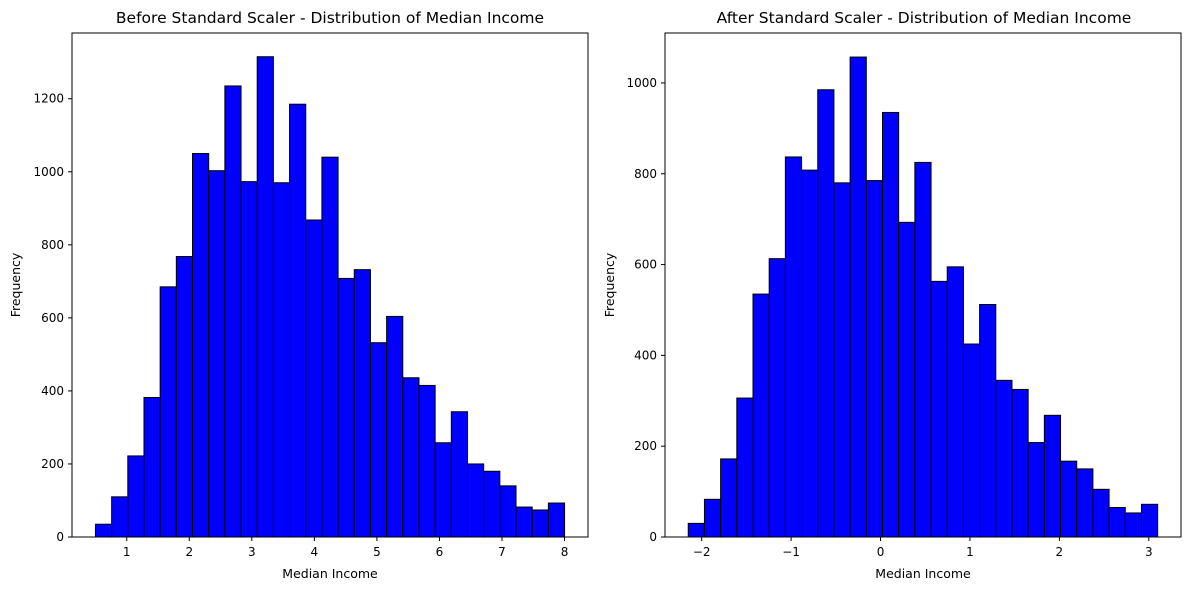 This screenshot has width=1189, height=590. I want to click on x-tick-label: 6, so click(440, 552).